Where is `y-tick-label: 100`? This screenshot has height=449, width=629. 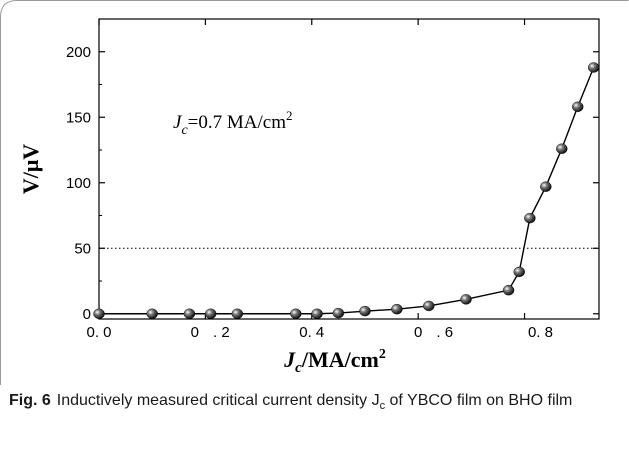
y-tick-label: 100 is located at coordinates (78, 183).